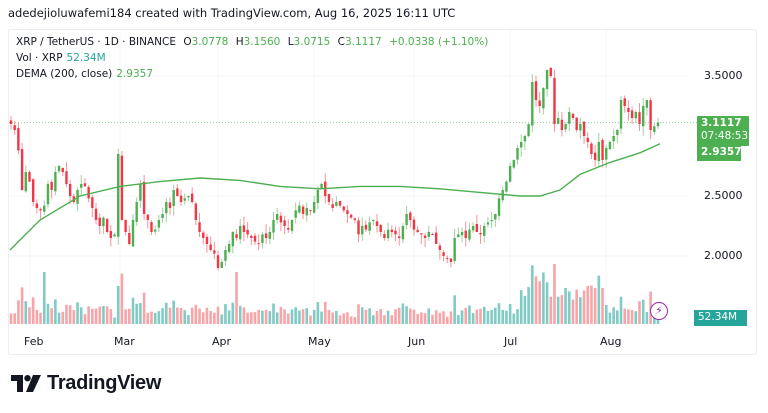 The image size is (768, 413). What do you see at coordinates (720, 318) in the screenshot?
I see `volume-tag: 52.34M` at bounding box center [720, 318].